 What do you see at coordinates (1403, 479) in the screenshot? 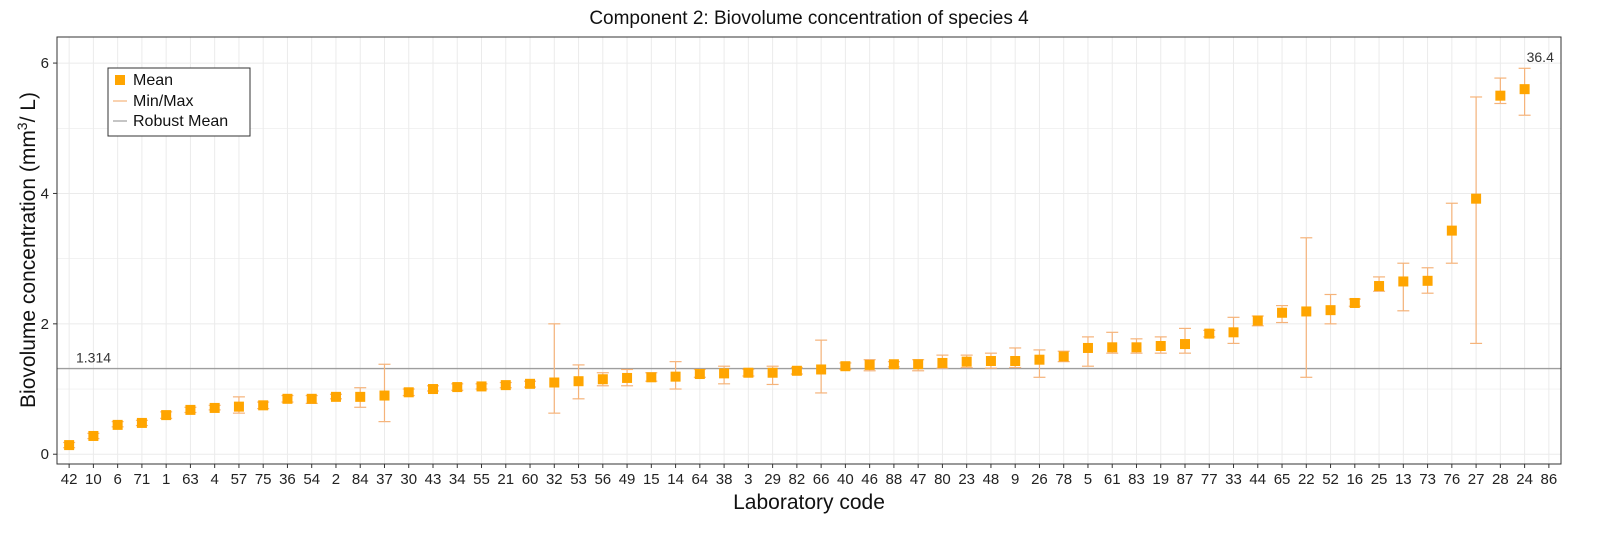
I see `x-tick-label: 13` at bounding box center [1403, 479].